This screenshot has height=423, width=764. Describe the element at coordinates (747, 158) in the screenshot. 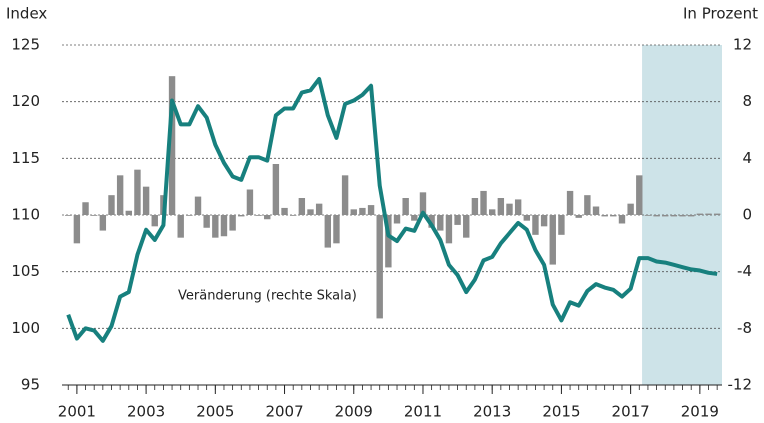

I see `y2-tick-label: 4` at that location.